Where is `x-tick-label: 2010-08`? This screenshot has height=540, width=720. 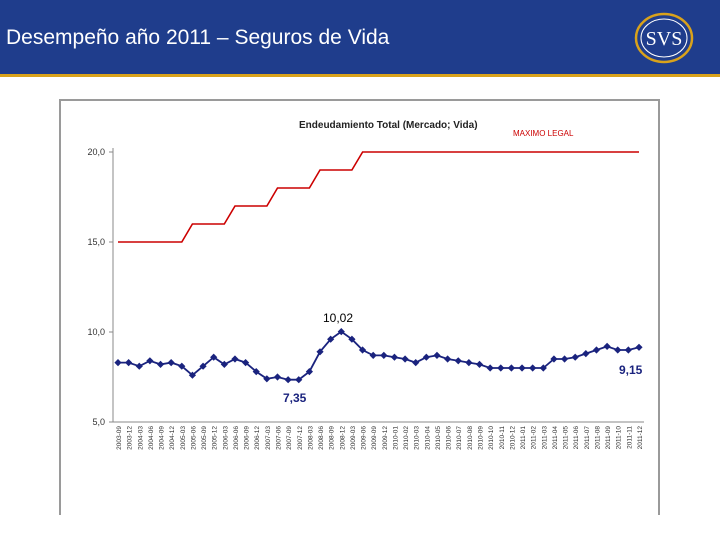
x-tick-label: 2010-08 is located at coordinates (470, 438).